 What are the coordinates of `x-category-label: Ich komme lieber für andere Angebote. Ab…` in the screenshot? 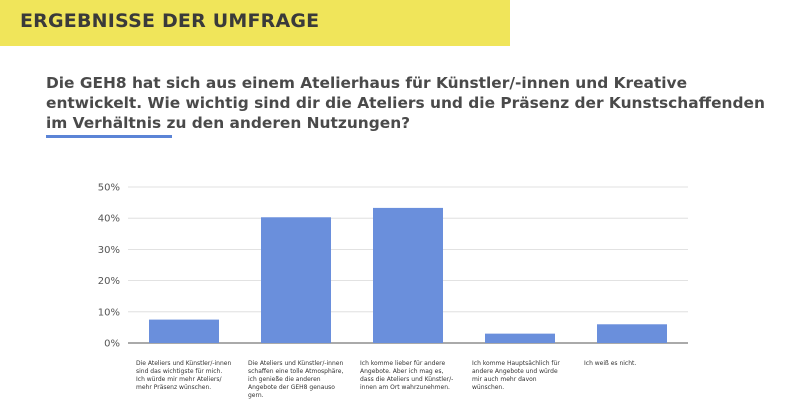 It's located at (407, 375).